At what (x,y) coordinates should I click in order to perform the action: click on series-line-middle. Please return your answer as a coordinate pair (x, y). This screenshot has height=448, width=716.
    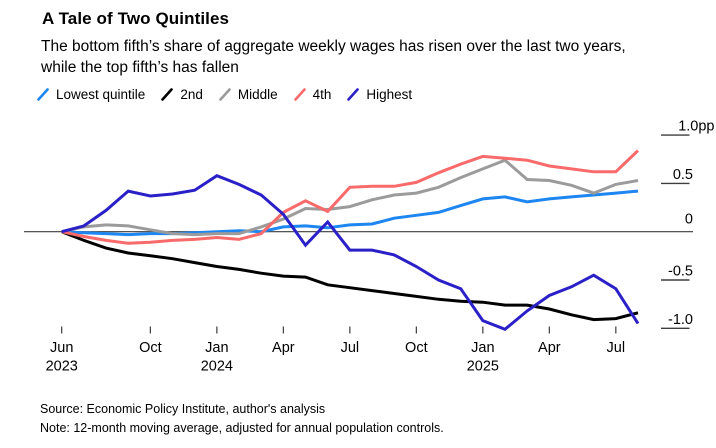
    Looking at the image, I should click on (350, 197).